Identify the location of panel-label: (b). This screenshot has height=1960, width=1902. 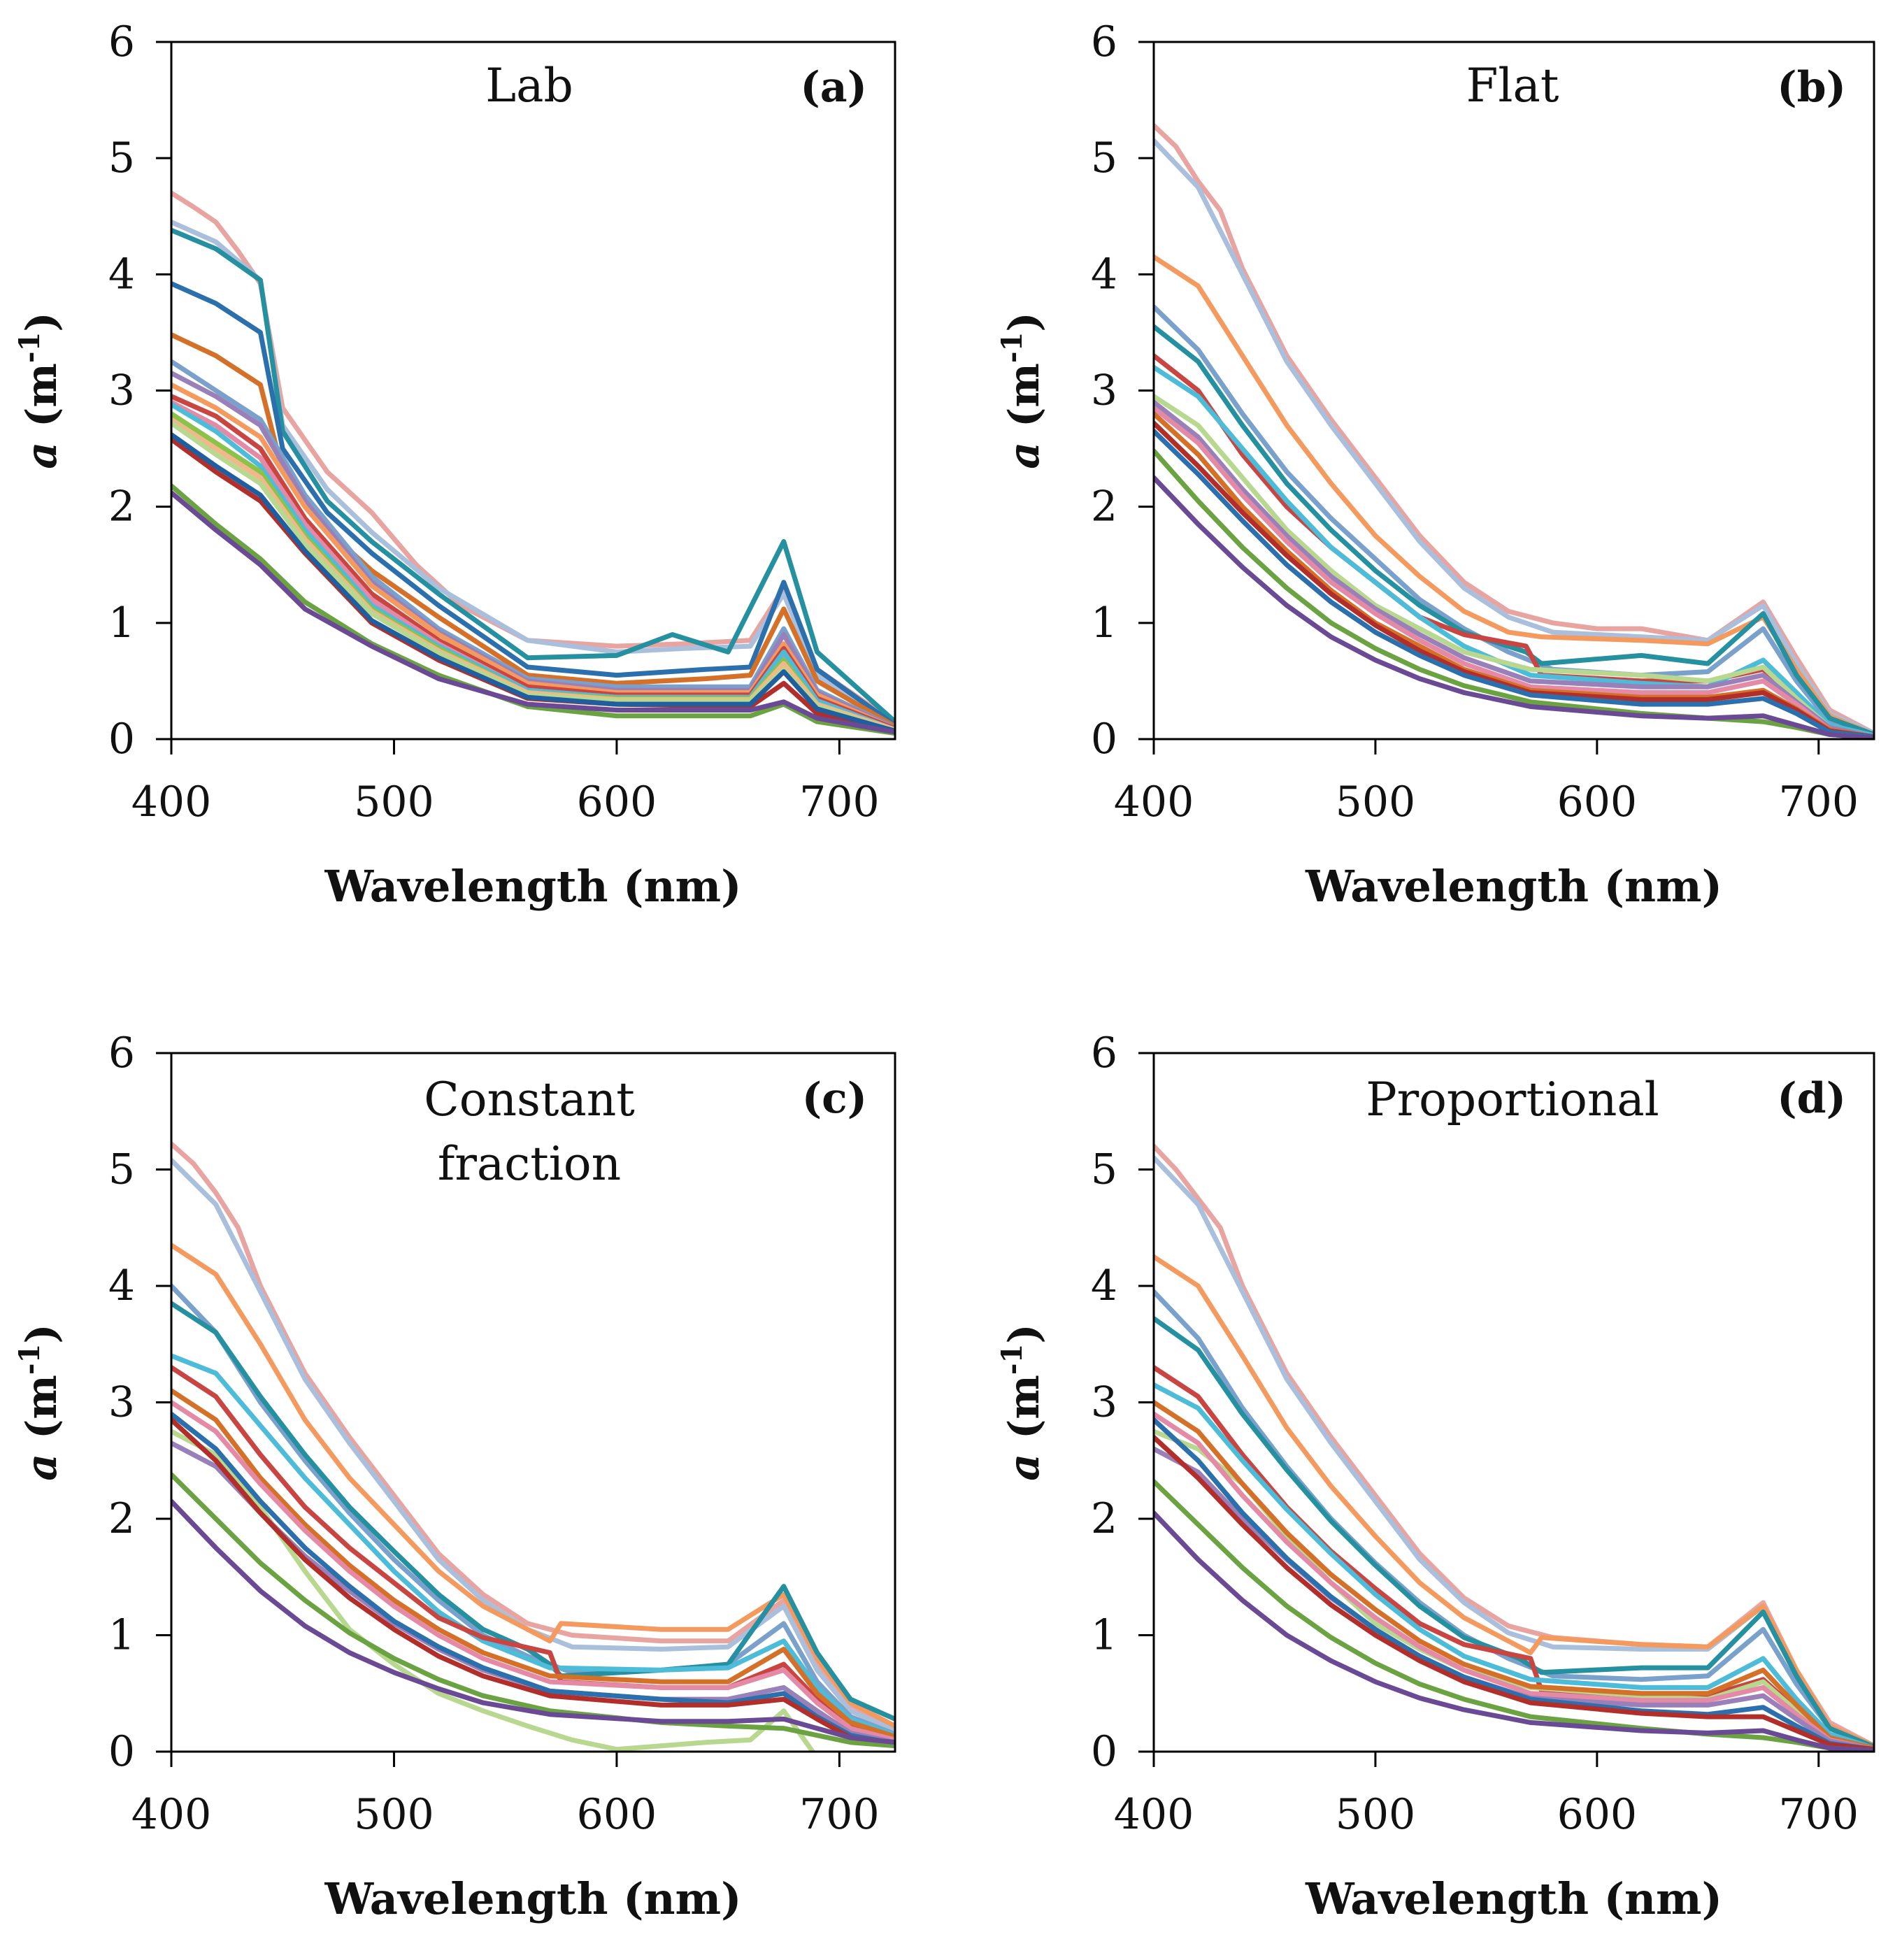
(1811, 87).